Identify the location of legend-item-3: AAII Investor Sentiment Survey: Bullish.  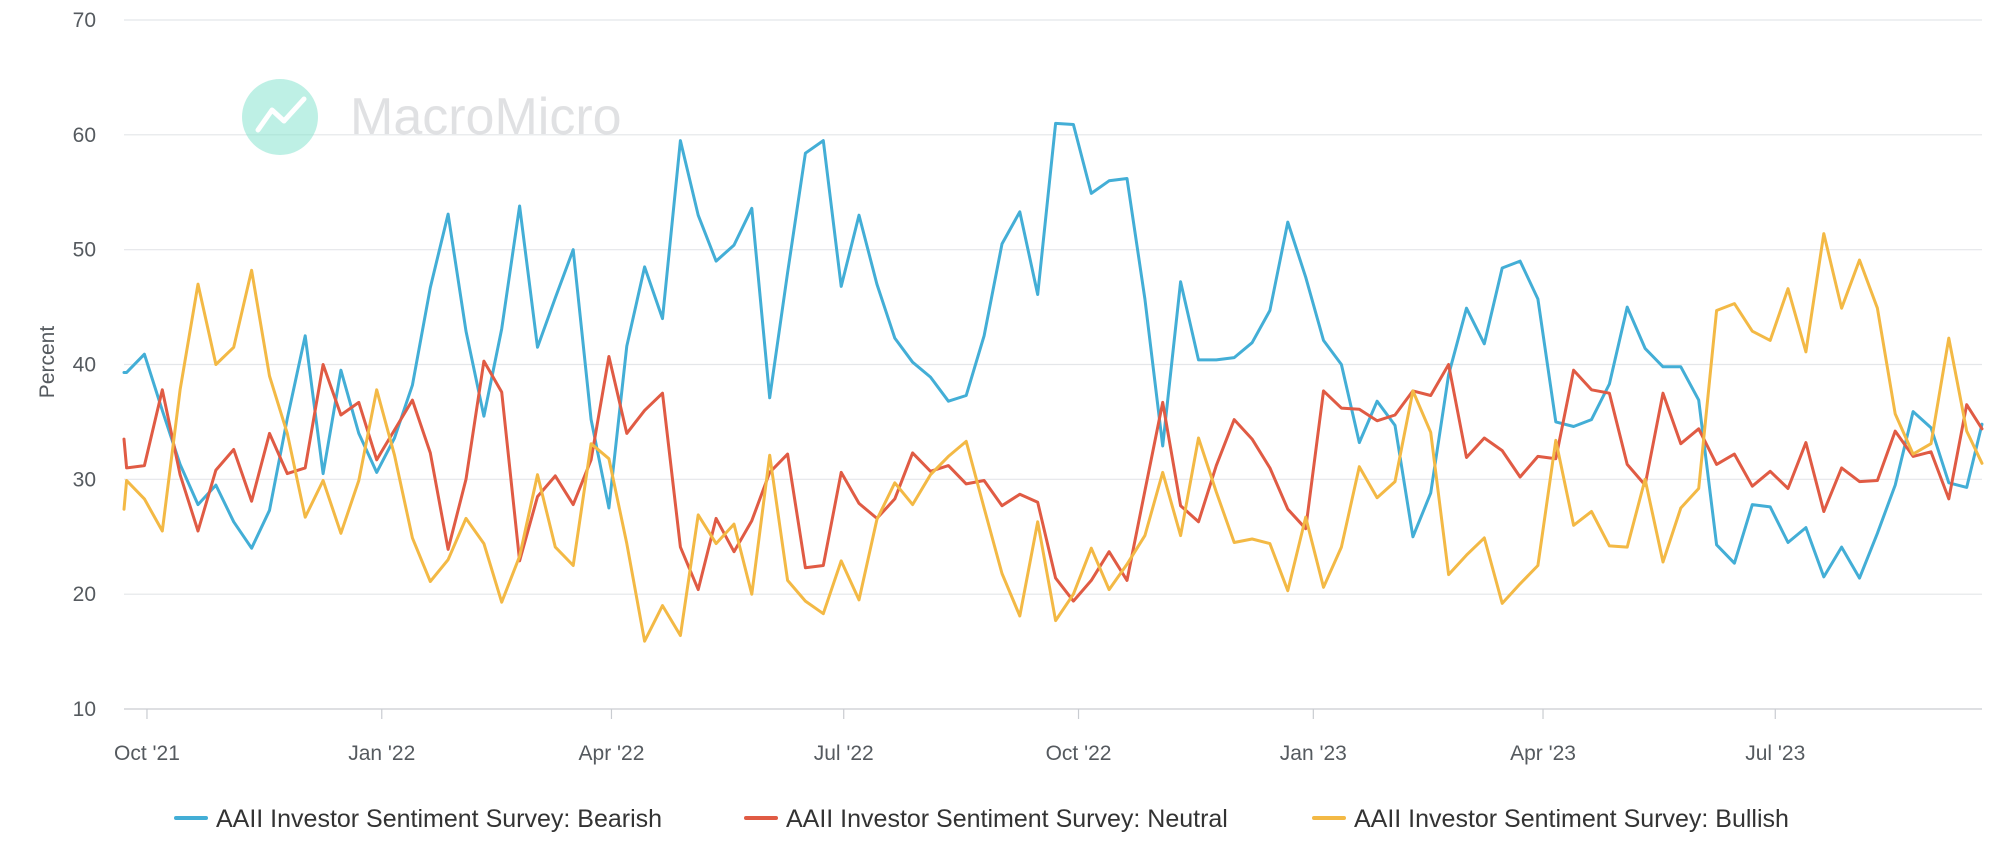
(1550, 819).